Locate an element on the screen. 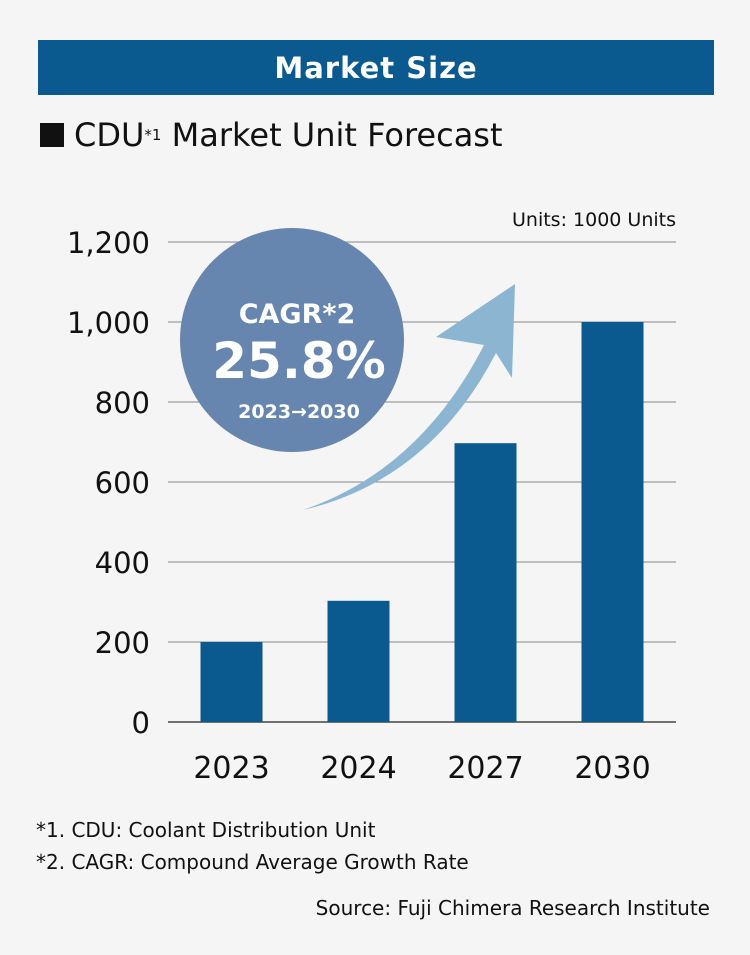 This screenshot has height=955, width=750. title-rest: Market Unit Forecast is located at coordinates (332, 135).